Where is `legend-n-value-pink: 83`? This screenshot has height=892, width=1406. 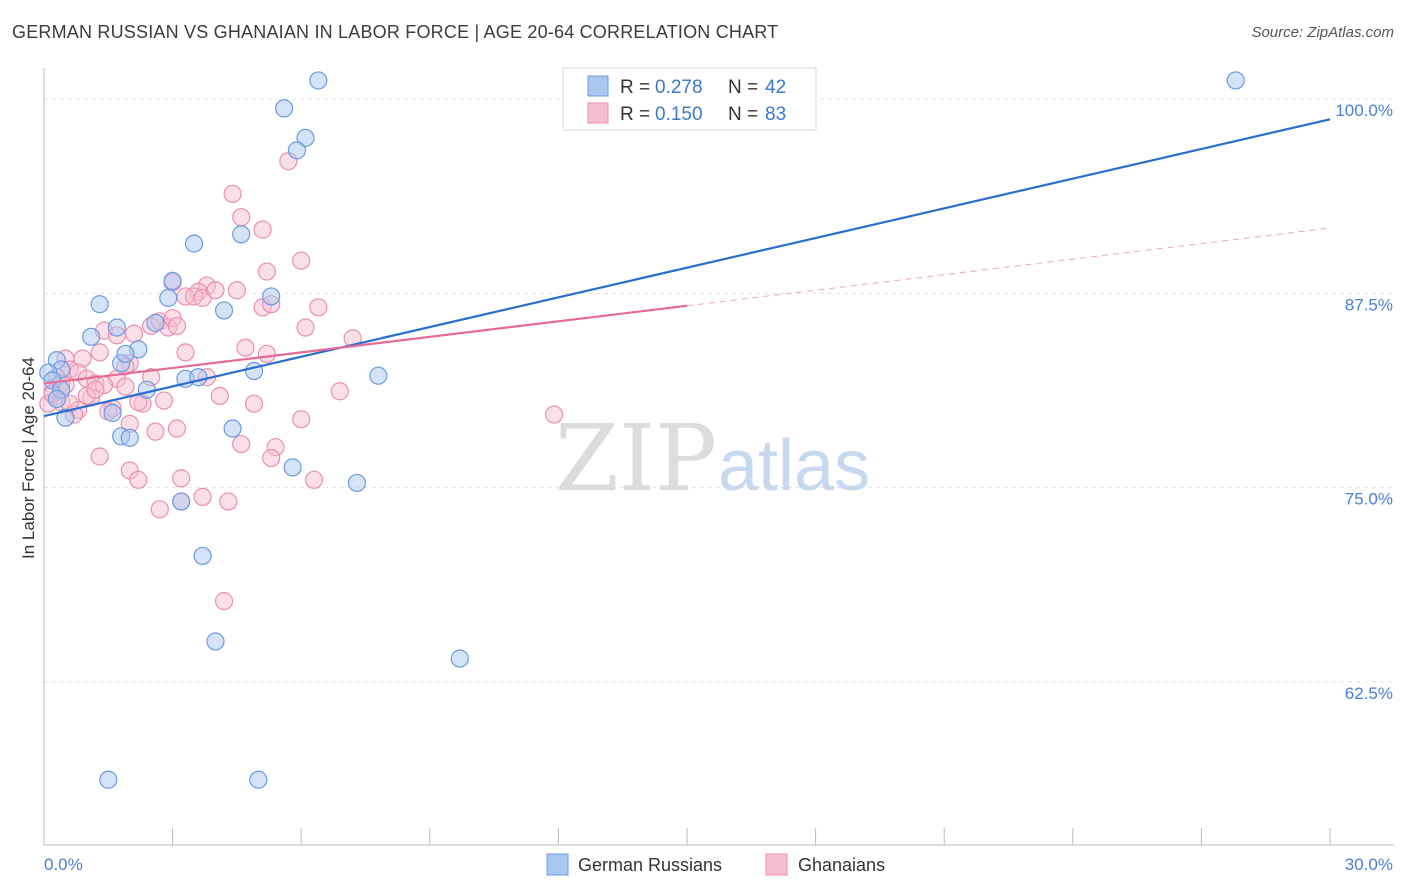 legend-n-value-pink: 83 is located at coordinates (775, 114).